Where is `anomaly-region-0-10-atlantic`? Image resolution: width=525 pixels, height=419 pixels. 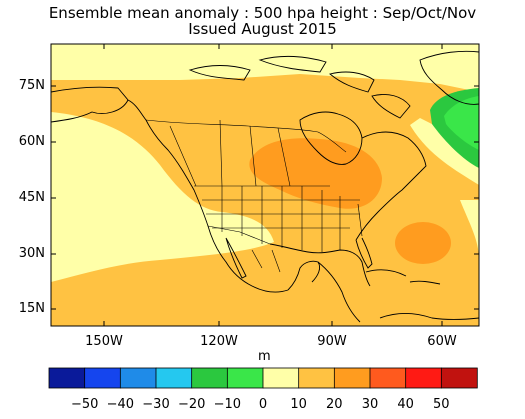
anomaly-region-0-10-atlantic is located at coordinates (469, 230).